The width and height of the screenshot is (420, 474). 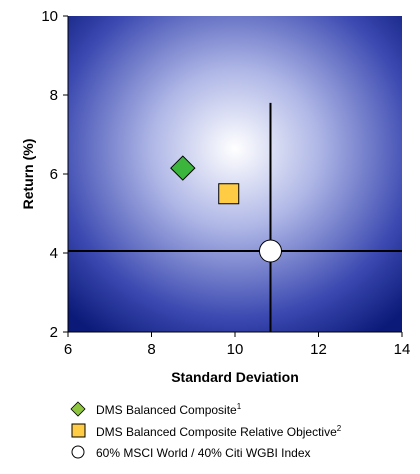 I want to click on white-circle-icon, so click(x=78, y=453).